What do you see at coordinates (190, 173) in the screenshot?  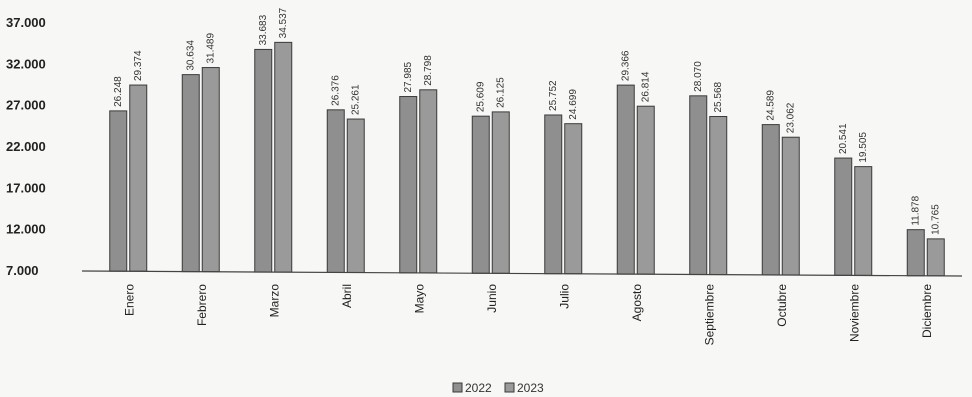 I see `bar-2022-febrero` at bounding box center [190, 173].